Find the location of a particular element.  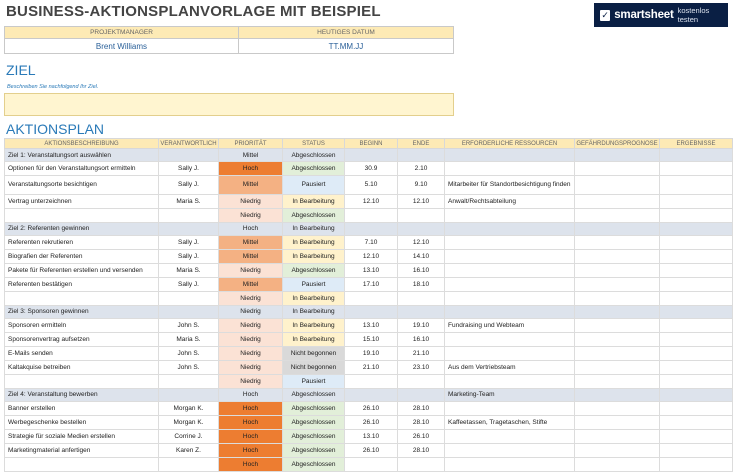

end-date-cell: 12.10 is located at coordinates (421, 242).